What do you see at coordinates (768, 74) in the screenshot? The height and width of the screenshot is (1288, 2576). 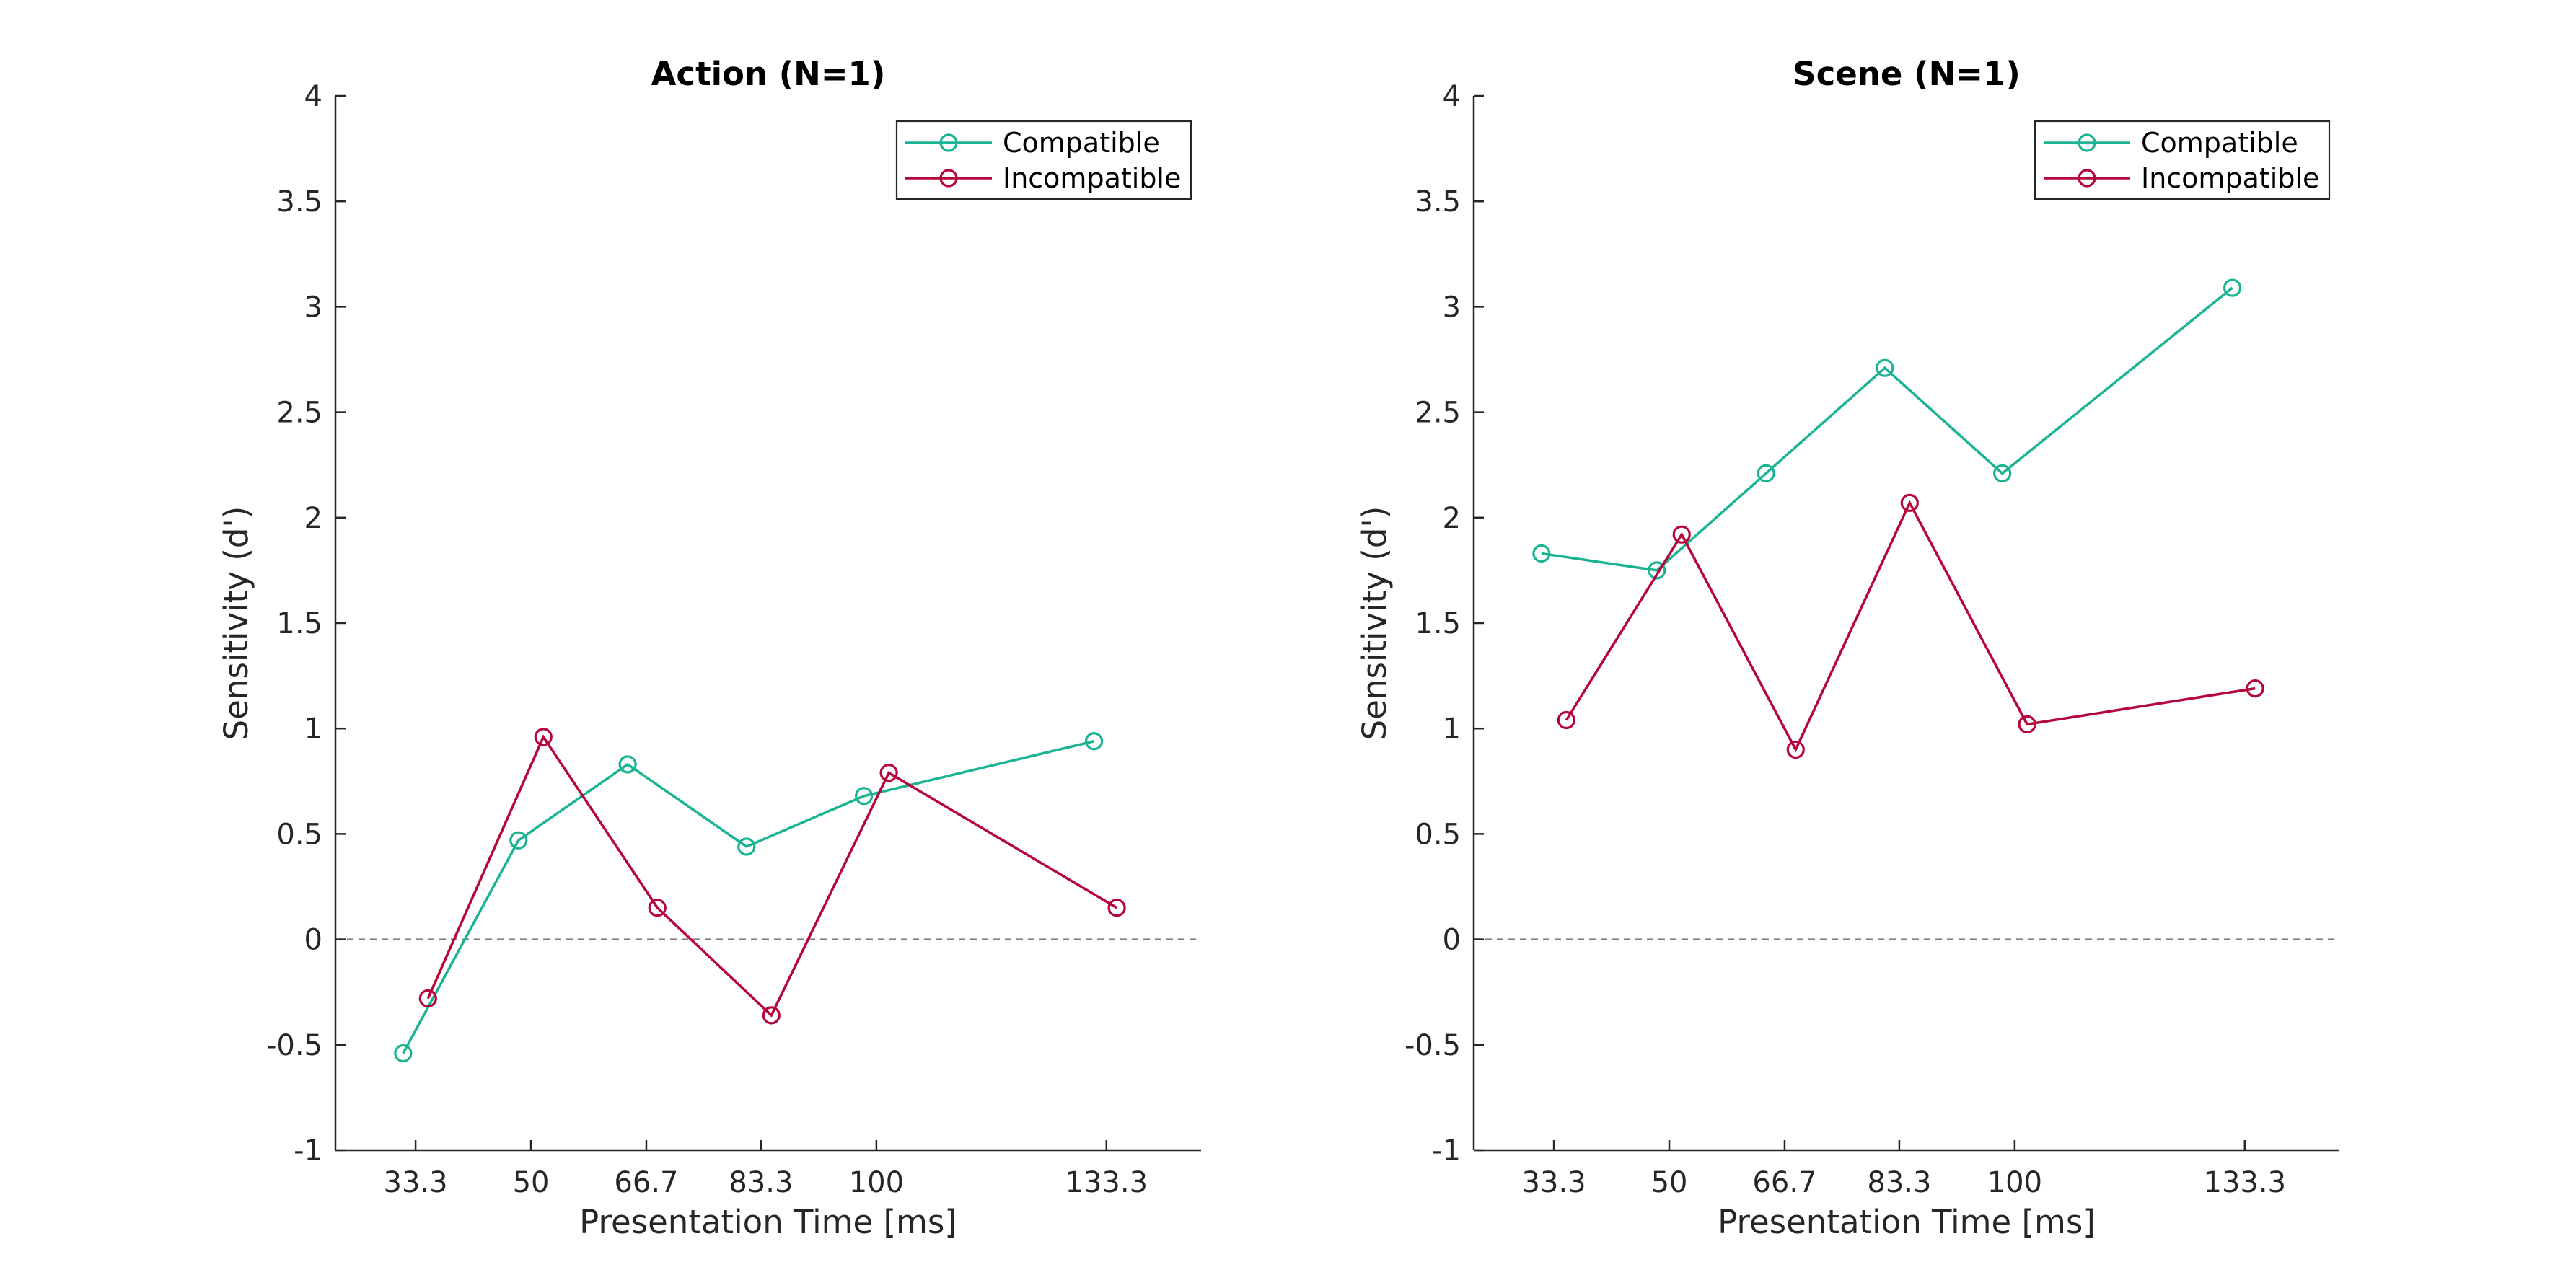 I see `chart-title: Action (N=1)` at bounding box center [768, 74].